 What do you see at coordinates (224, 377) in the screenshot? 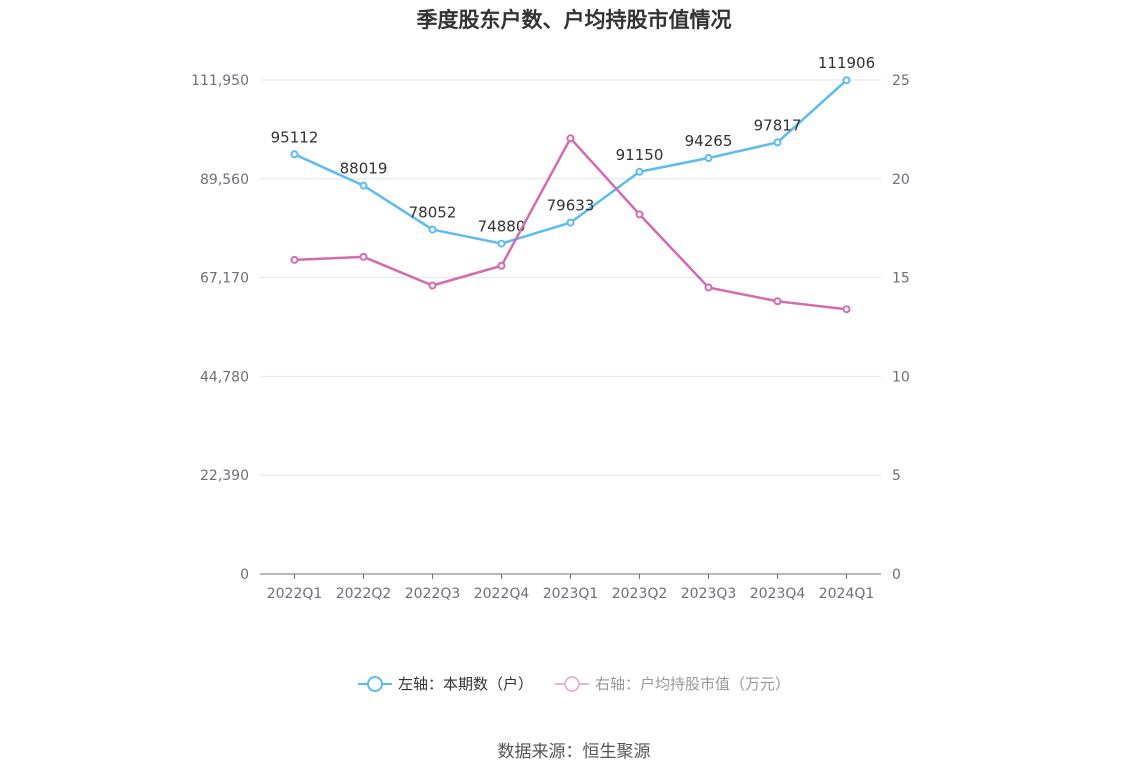
I see `left-axis-tick-label: 44,780` at bounding box center [224, 377].